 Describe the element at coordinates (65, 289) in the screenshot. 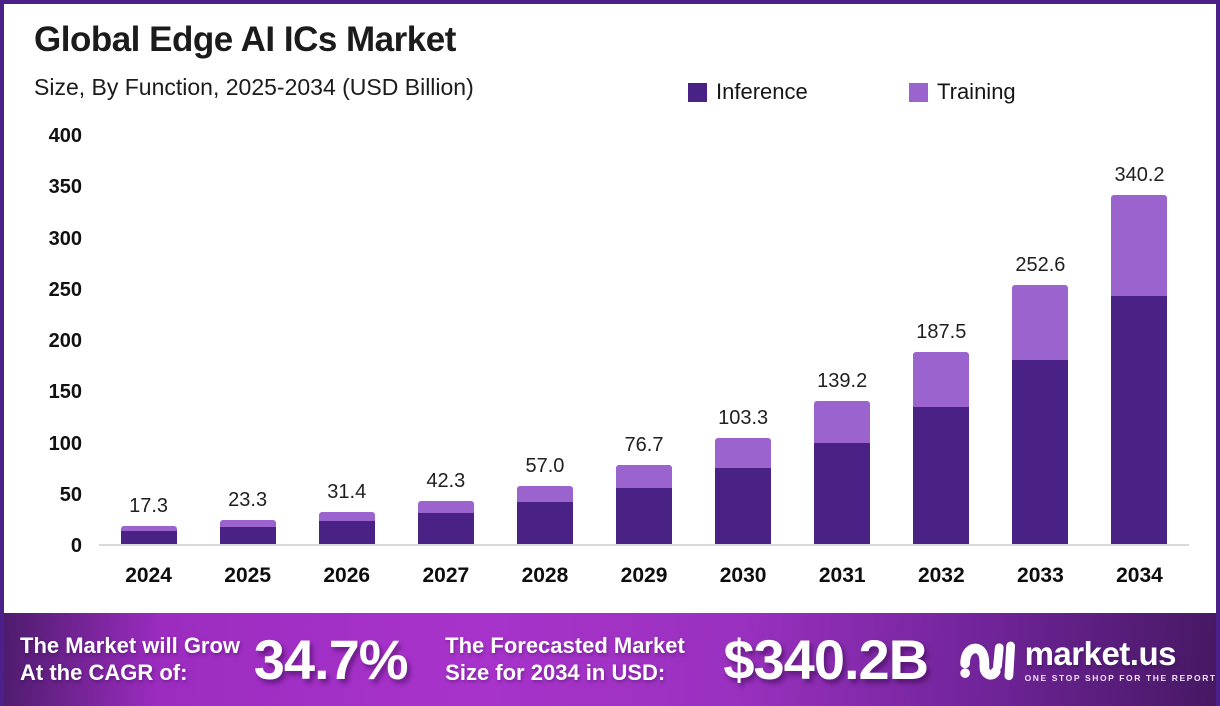

I see `y-axis-tick-label: 250` at that location.